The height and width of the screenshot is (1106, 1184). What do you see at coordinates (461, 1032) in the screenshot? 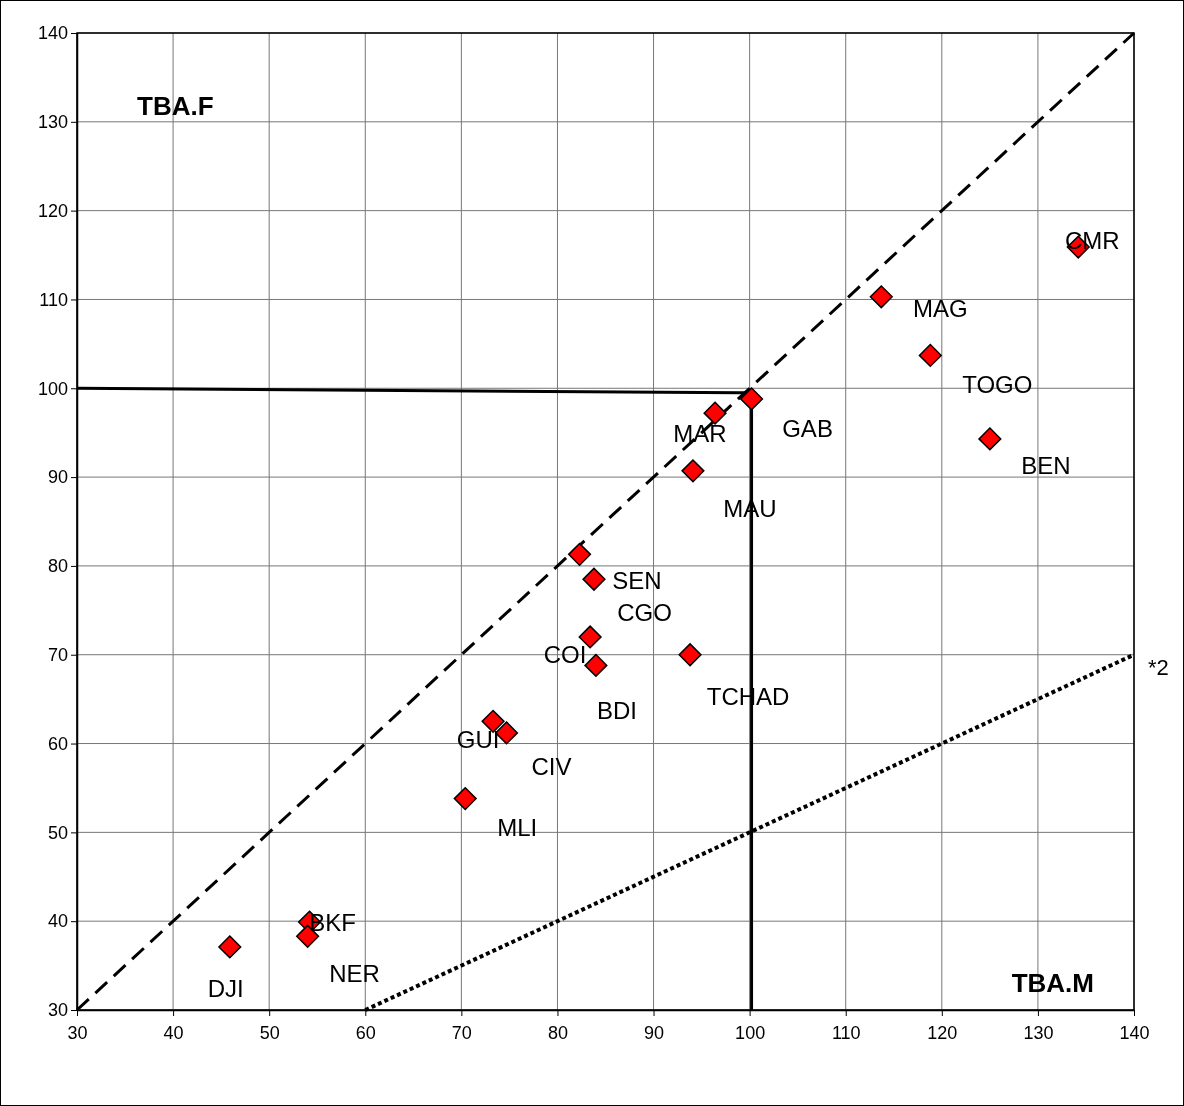
I see `x-tick-label: 70` at bounding box center [461, 1032].